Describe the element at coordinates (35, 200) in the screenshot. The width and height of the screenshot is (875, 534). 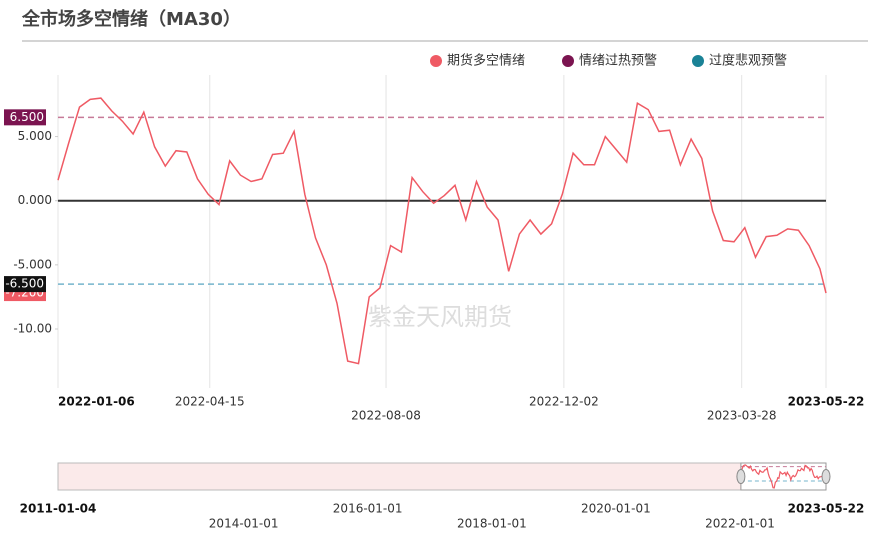
I see `y-tick-label: 0.000` at that location.